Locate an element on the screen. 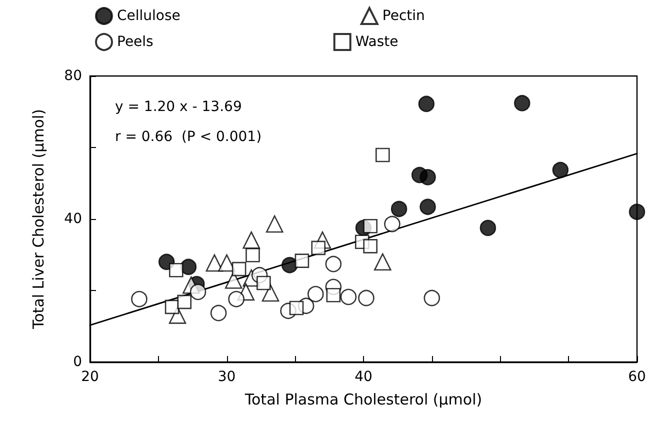 The width and height of the screenshot is (659, 428). legend-label: Cellulose is located at coordinates (148, 16).